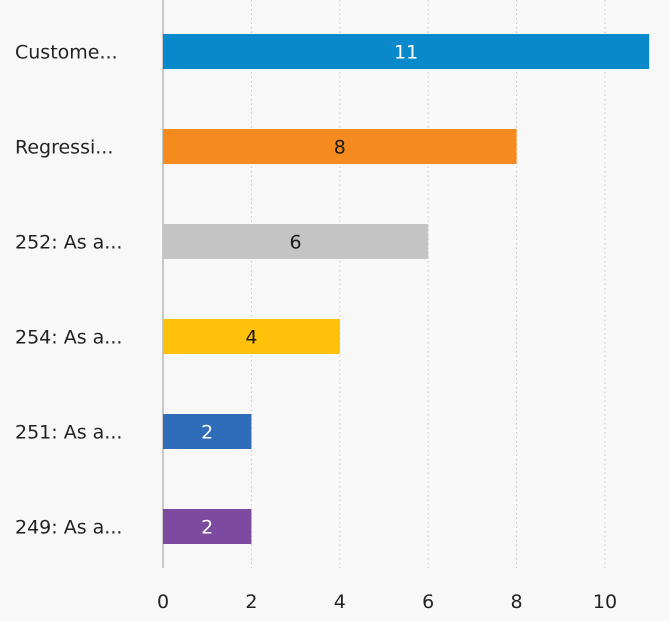 This screenshot has height=621, width=669. Describe the element at coordinates (340, 602) in the screenshot. I see `x-tick-label-4: 4` at that location.